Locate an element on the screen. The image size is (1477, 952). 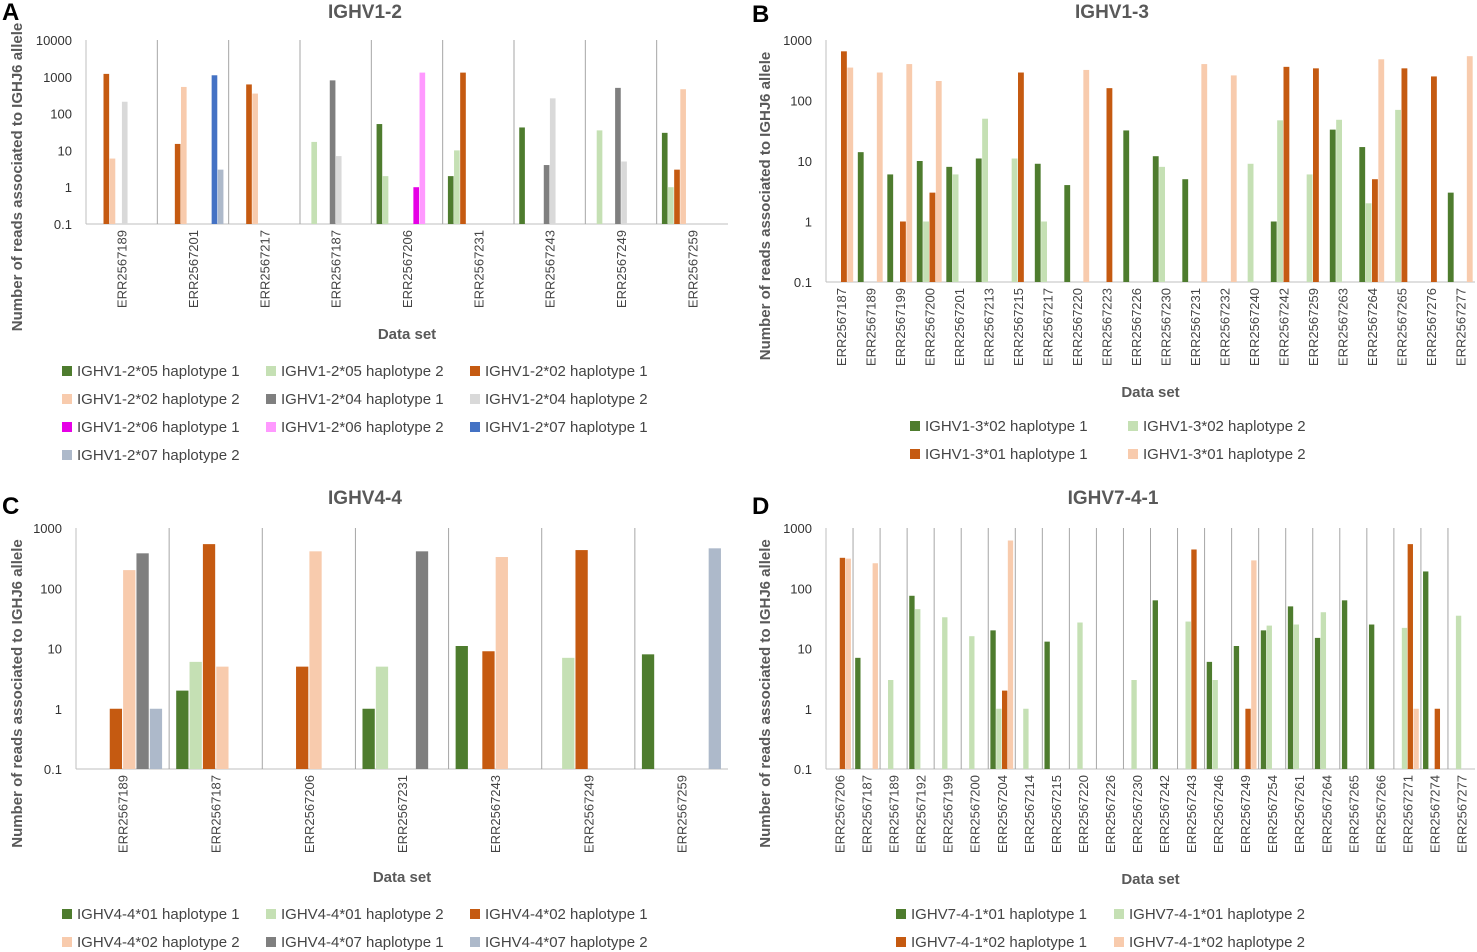
x-tick-label: ERR2567243 is located at coordinates (550, 269).